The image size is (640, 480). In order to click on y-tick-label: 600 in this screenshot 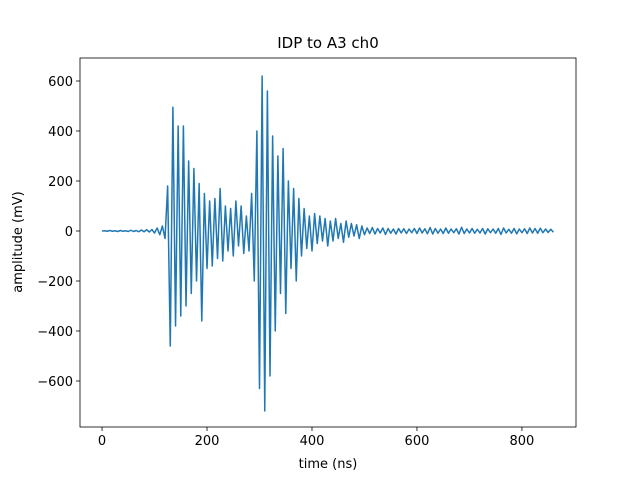, I will do `click(60, 82)`.